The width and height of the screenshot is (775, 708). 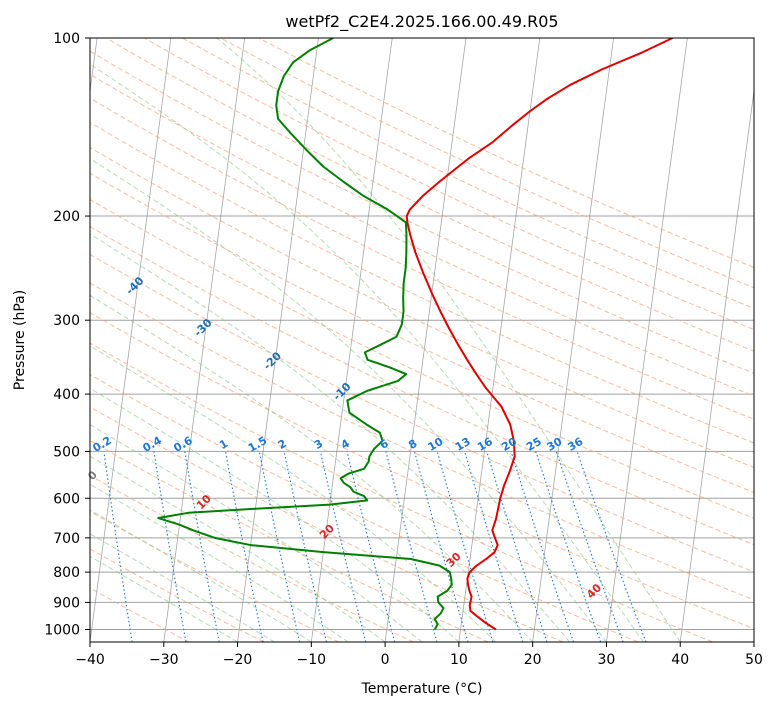 What do you see at coordinates (223, 444) in the screenshot?
I see `mixing-ratio-label: 1` at bounding box center [223, 444].